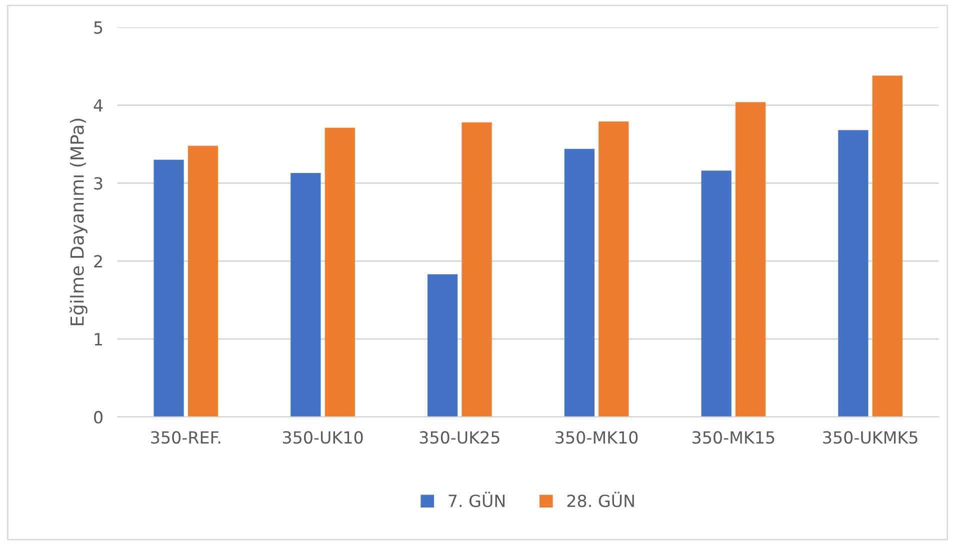  I want to click on x-tick-label: 350-REF., so click(185, 437).